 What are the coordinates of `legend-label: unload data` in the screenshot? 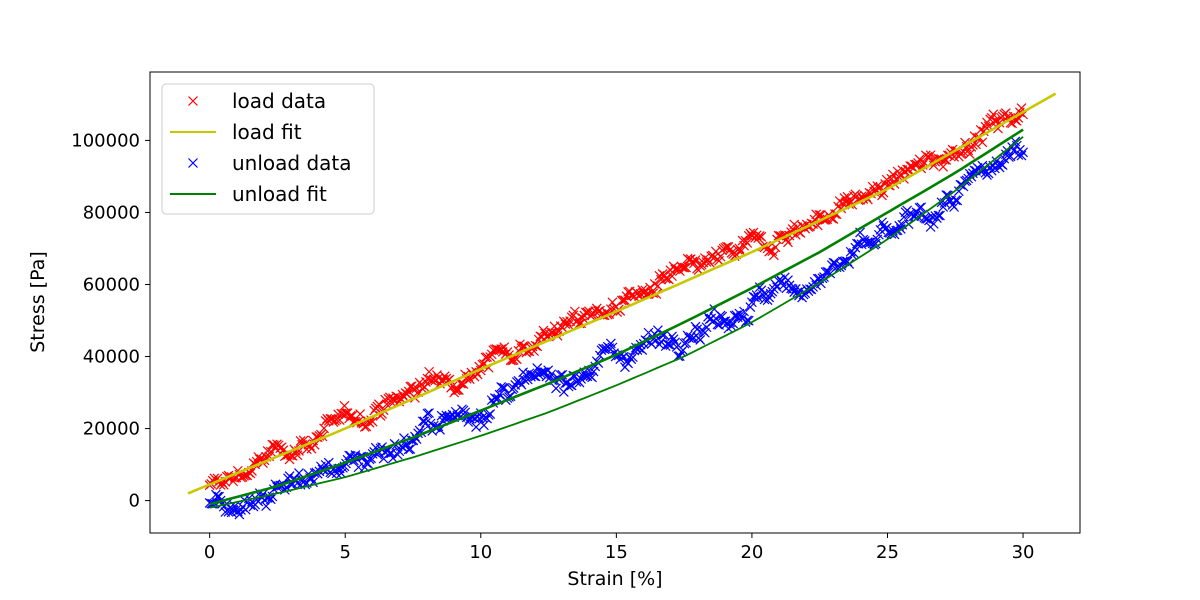 It's located at (292, 163).